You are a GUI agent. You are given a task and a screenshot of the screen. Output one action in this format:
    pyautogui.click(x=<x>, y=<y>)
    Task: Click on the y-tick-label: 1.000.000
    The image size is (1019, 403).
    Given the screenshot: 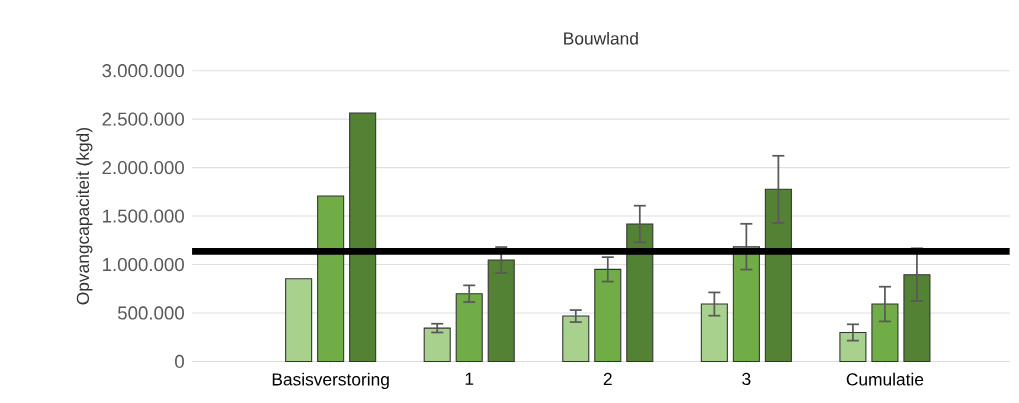 What is the action you would take?
    pyautogui.click(x=143, y=265)
    